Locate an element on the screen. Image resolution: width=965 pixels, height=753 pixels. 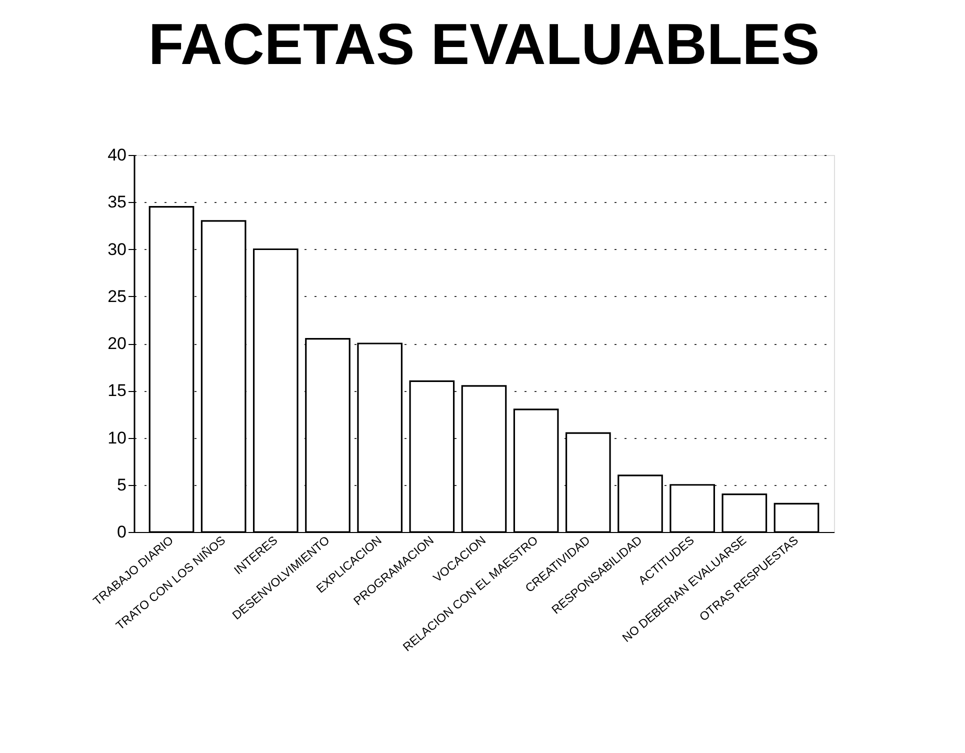
y-tick-label: 0 is located at coordinates (121, 532).